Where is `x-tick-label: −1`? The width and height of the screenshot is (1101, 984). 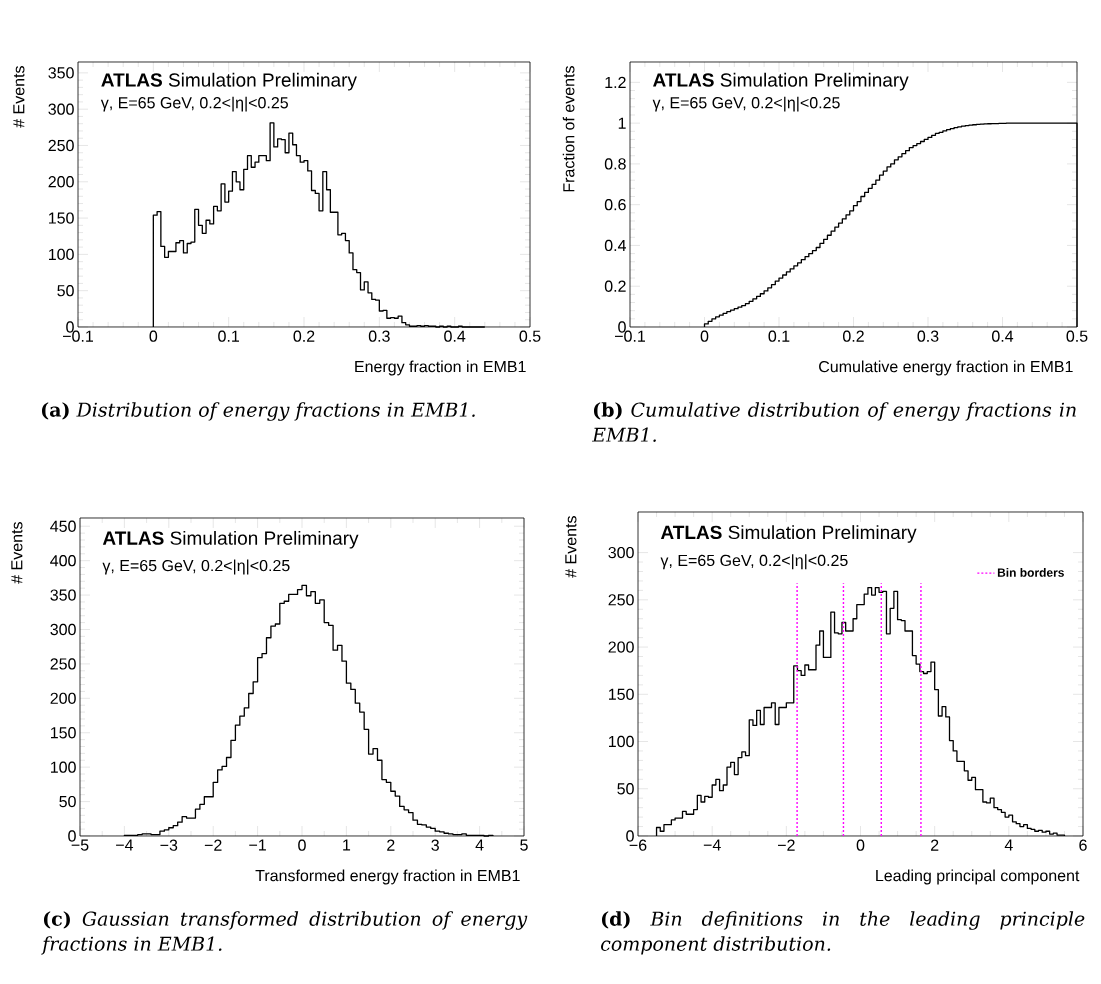
x-tick-label: −1 is located at coordinates (257, 845).